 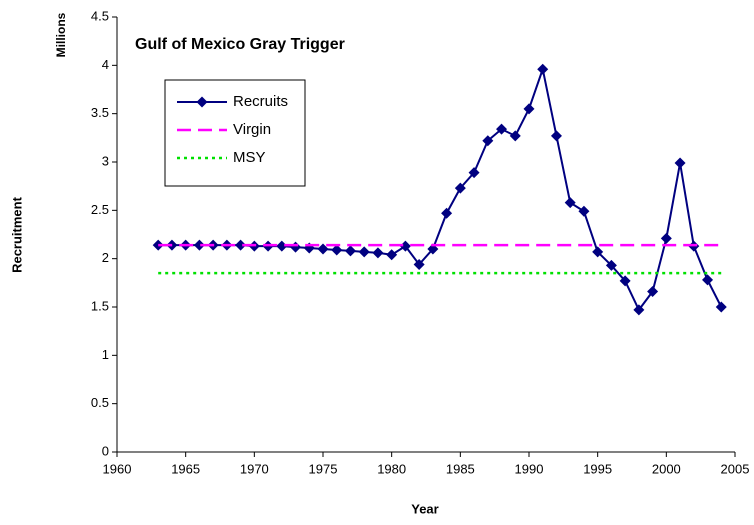 What do you see at coordinates (323, 468) in the screenshot?
I see `x-tick-label: 1975` at bounding box center [323, 468].